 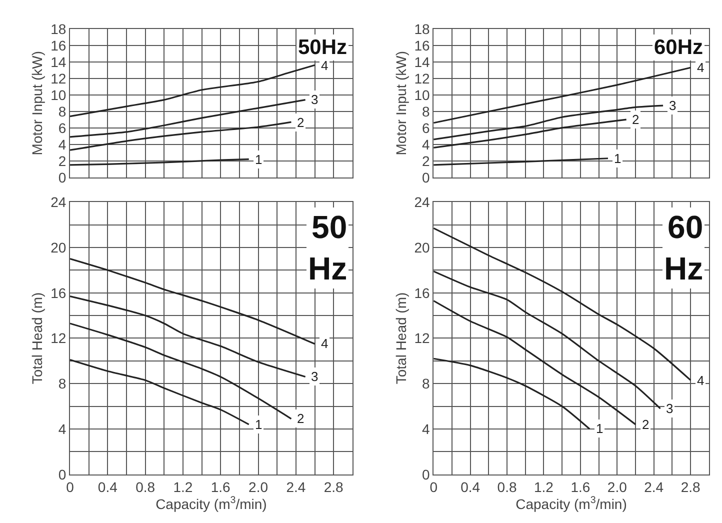 What do you see at coordinates (323, 47) in the screenshot?
I see `annotation: 50Hz` at bounding box center [323, 47].